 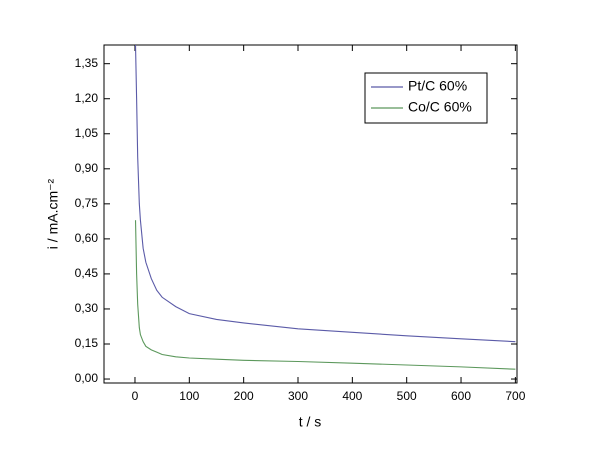 What do you see at coordinates (87, 168) in the screenshot?
I see `y-tick-label: 0,90` at bounding box center [87, 168].